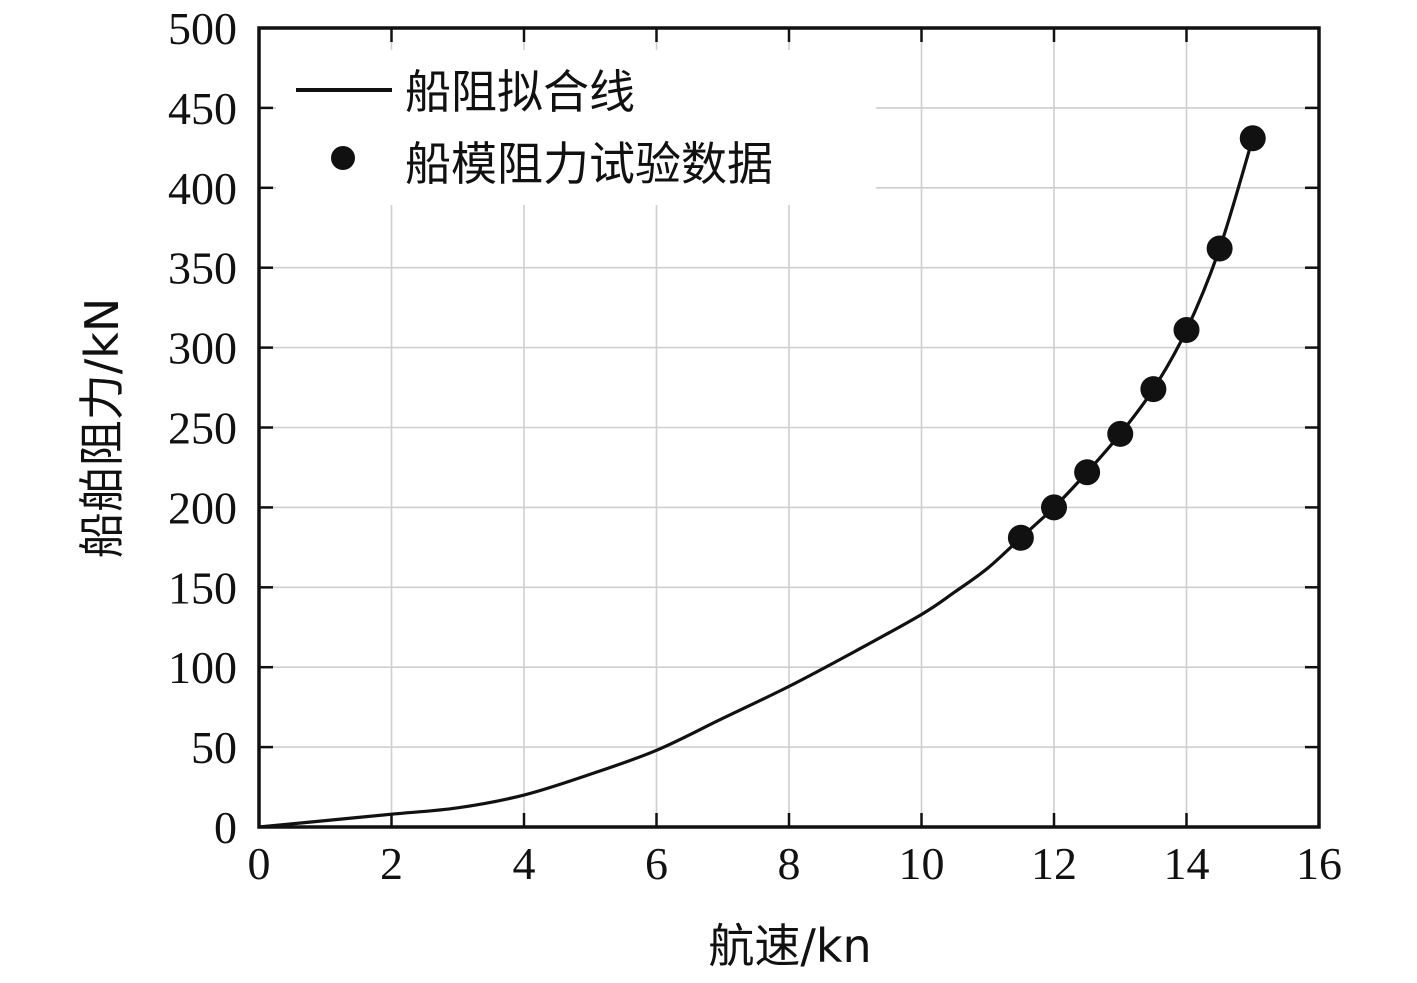  I want to click on legend-label-fit-line: 船阻拟合线, so click(520, 92).